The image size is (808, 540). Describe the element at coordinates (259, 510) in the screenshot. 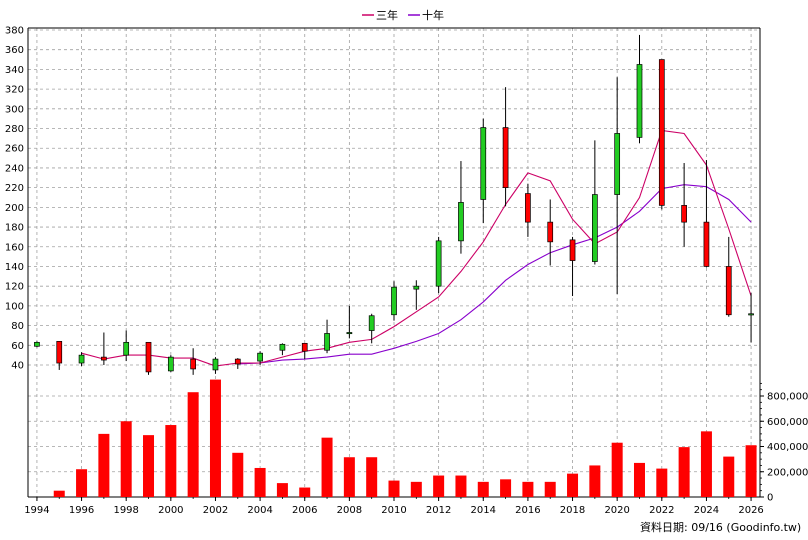

I see `x-tick-label: 2004` at that location.